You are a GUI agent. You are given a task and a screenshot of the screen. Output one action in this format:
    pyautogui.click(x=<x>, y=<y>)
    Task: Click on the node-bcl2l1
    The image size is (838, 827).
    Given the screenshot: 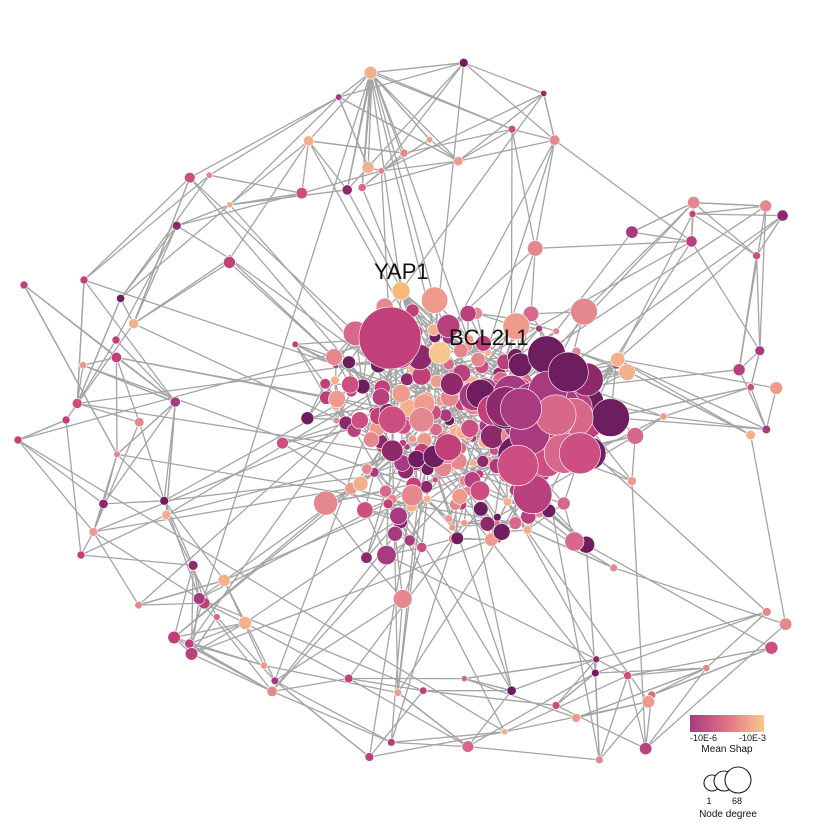 What is the action you would take?
    pyautogui.click(x=440, y=353)
    